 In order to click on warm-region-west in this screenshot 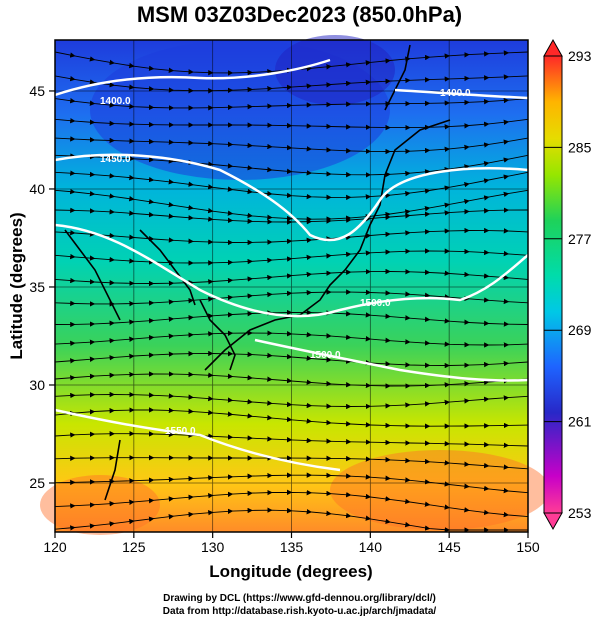, I will do `click(100, 505)`.